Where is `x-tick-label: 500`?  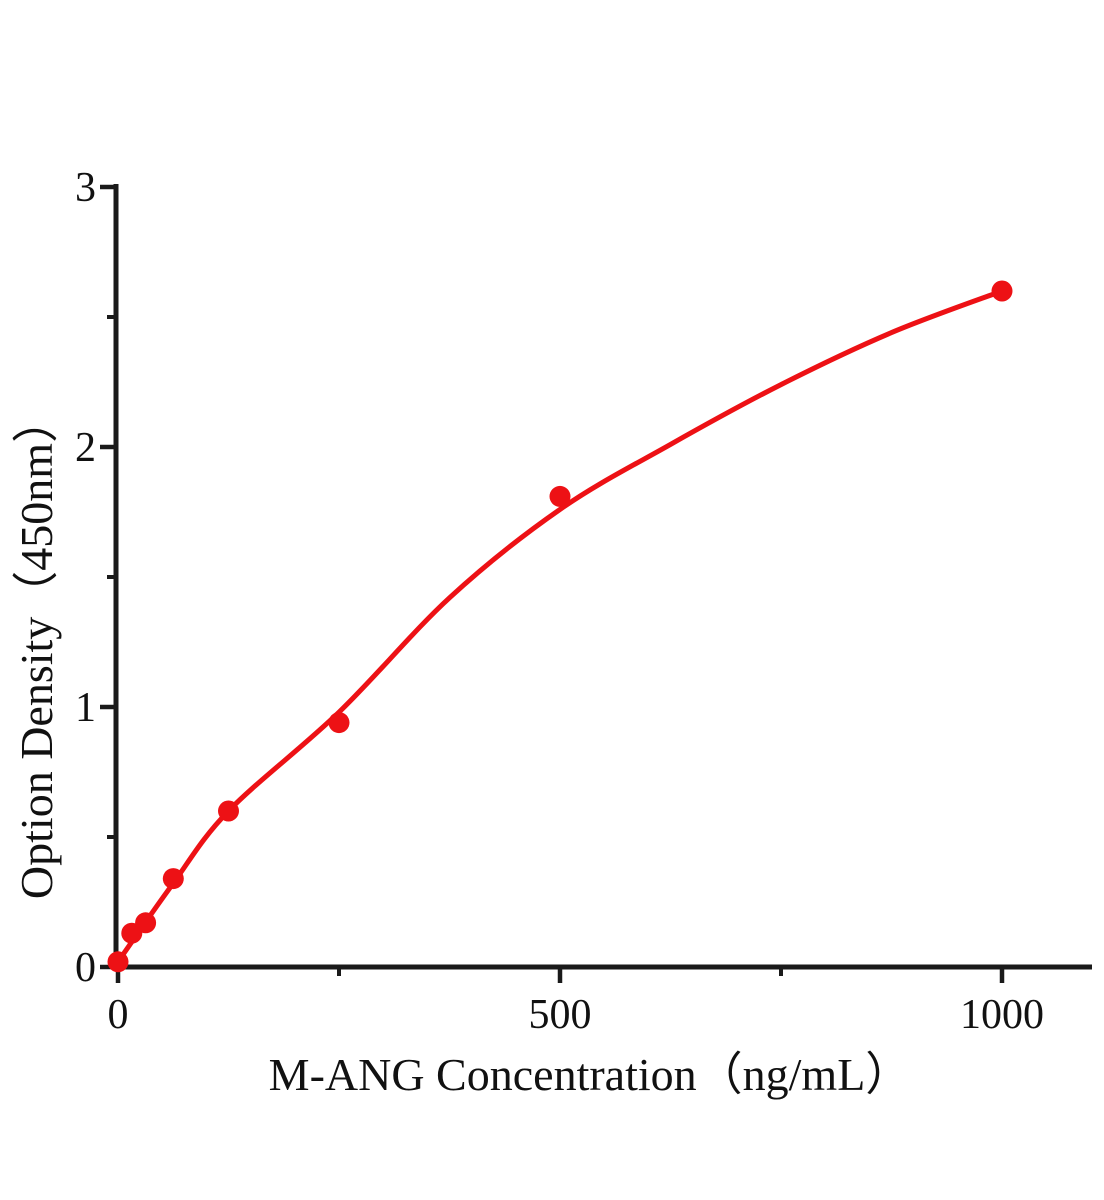 x-tick-label: 500 is located at coordinates (560, 1015).